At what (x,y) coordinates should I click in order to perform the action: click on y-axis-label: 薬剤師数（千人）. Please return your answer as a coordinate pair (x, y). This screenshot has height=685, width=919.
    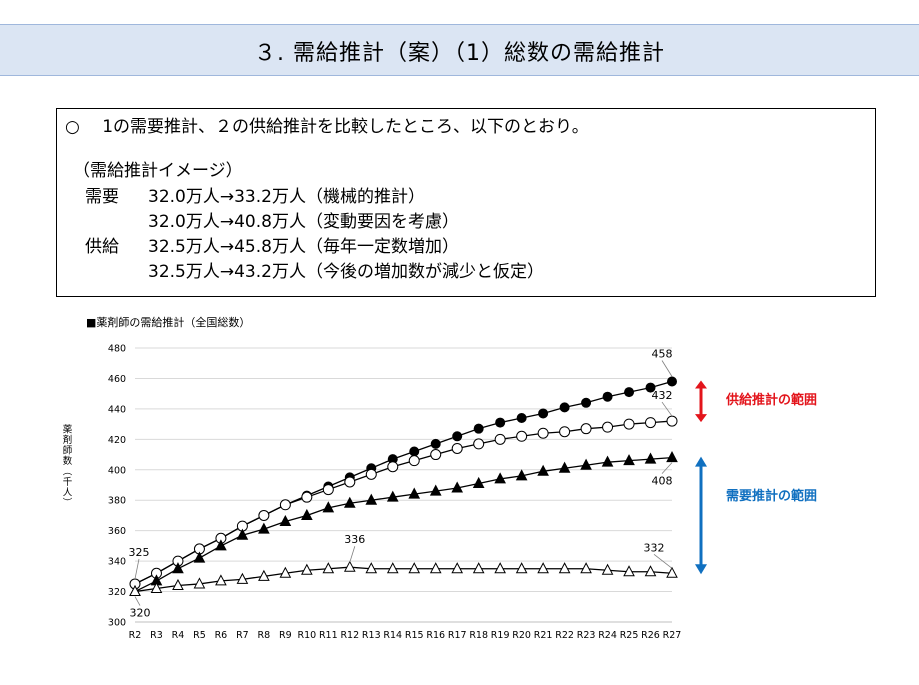
    Looking at the image, I should click on (67, 465).